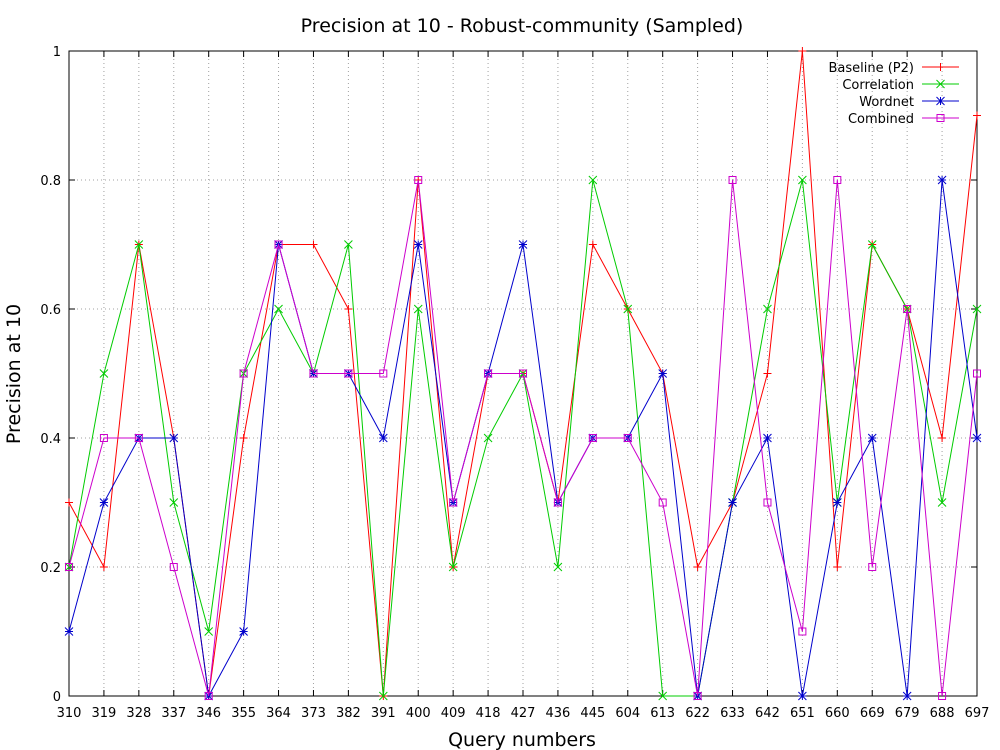  Describe the element at coordinates (50, 181) in the screenshot. I see `y-tick-label: 0.8` at that location.